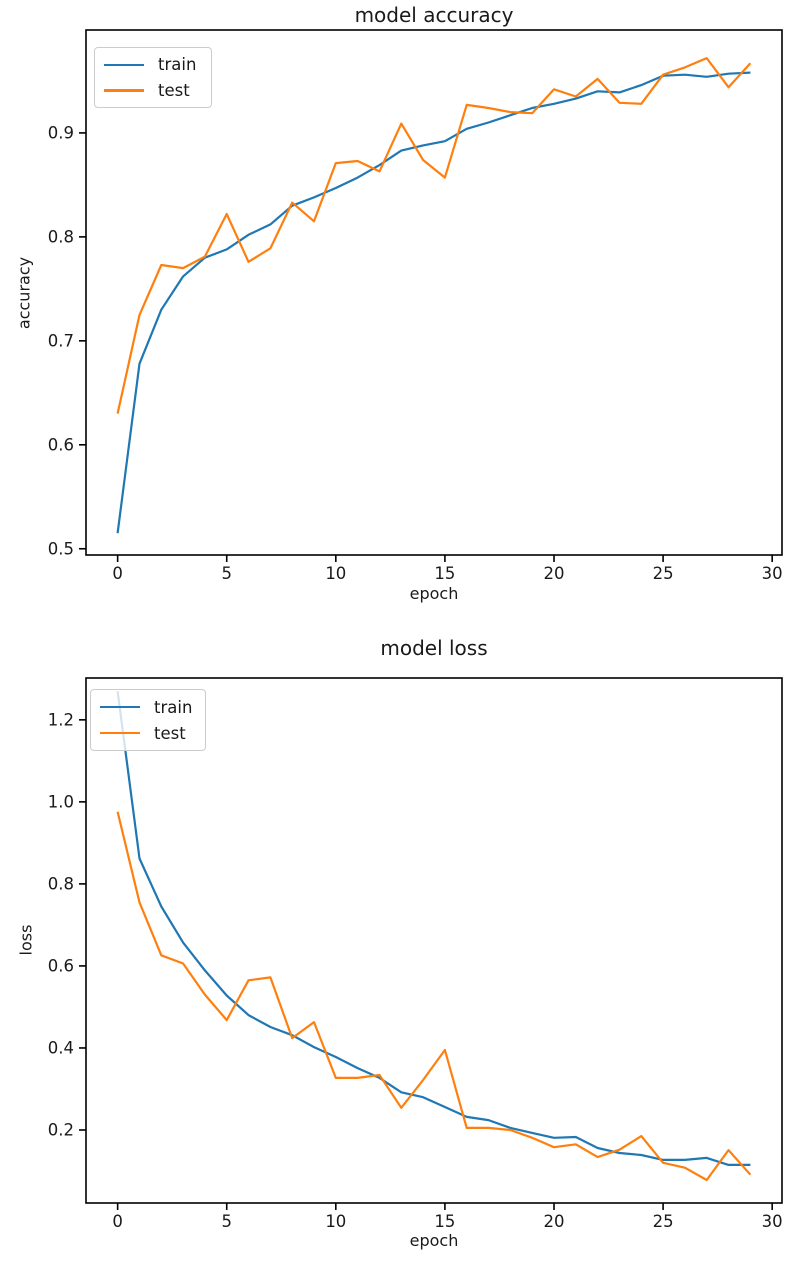 This screenshot has width=800, height=1268. What do you see at coordinates (61, 1129) in the screenshot?
I see `y-tick-label: 0.2` at bounding box center [61, 1129].